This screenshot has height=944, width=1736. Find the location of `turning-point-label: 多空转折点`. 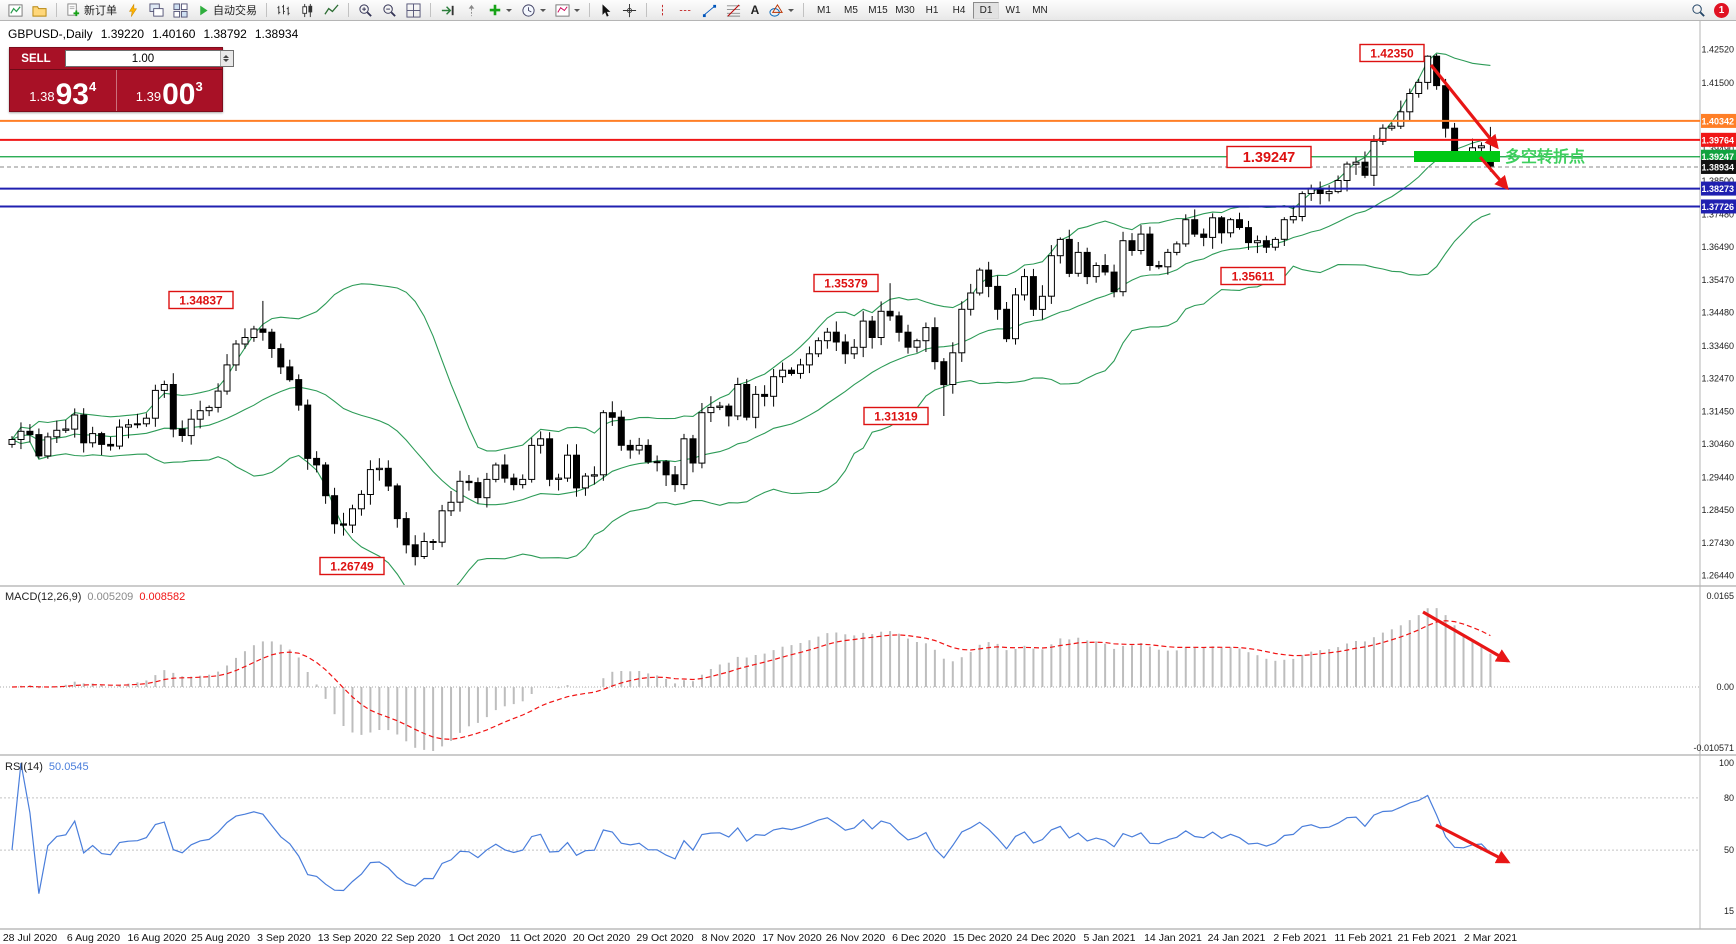

turning-point-label: 多空转折点 is located at coordinates (1545, 156).